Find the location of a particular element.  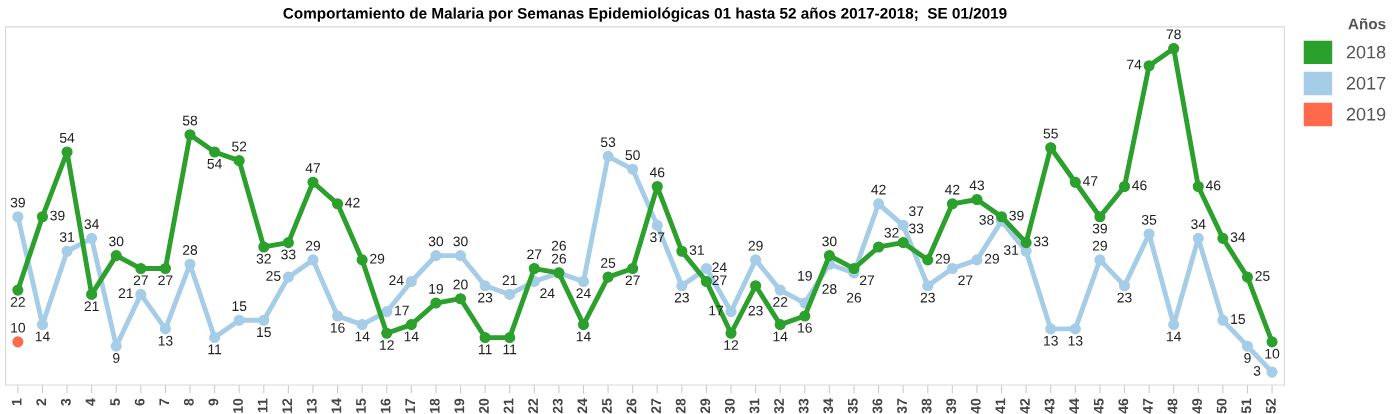

x-tick-label: 29 is located at coordinates (705, 406).